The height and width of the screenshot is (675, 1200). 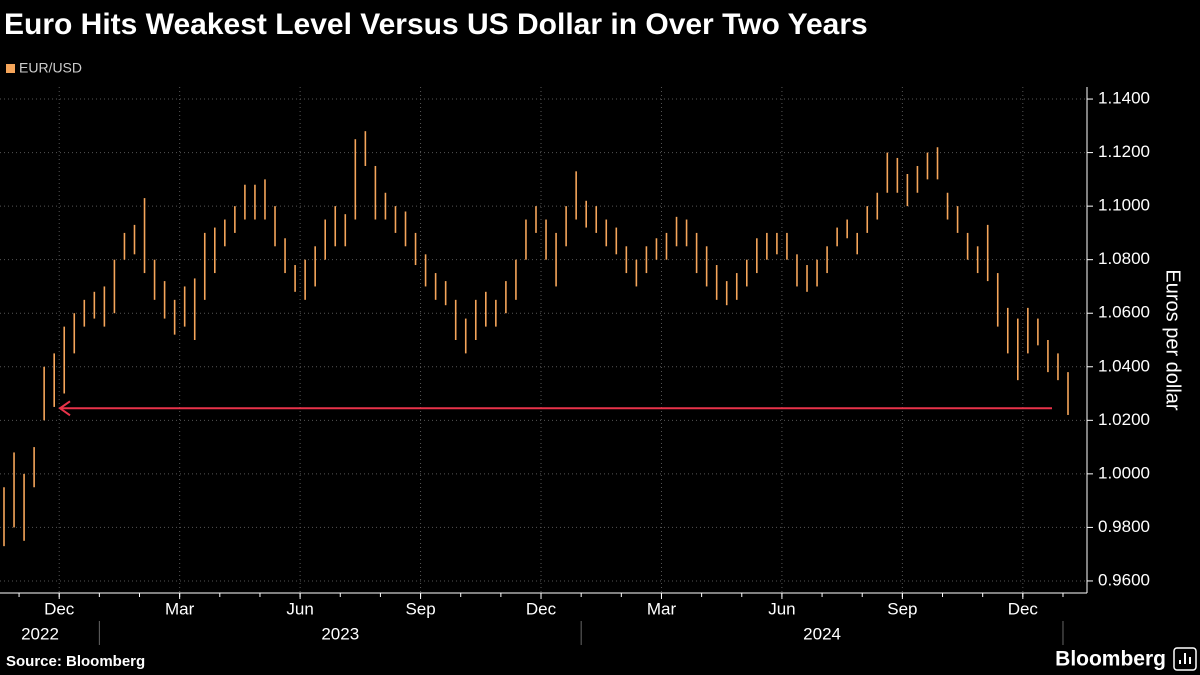 What do you see at coordinates (1173, 340) in the screenshot?
I see `y-axis-label: Euros per dollar` at bounding box center [1173, 340].